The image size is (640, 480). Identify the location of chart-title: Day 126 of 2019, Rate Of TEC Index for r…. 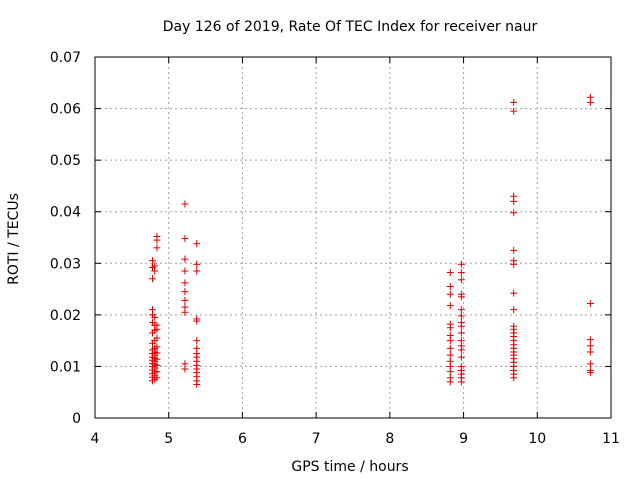
(350, 27).